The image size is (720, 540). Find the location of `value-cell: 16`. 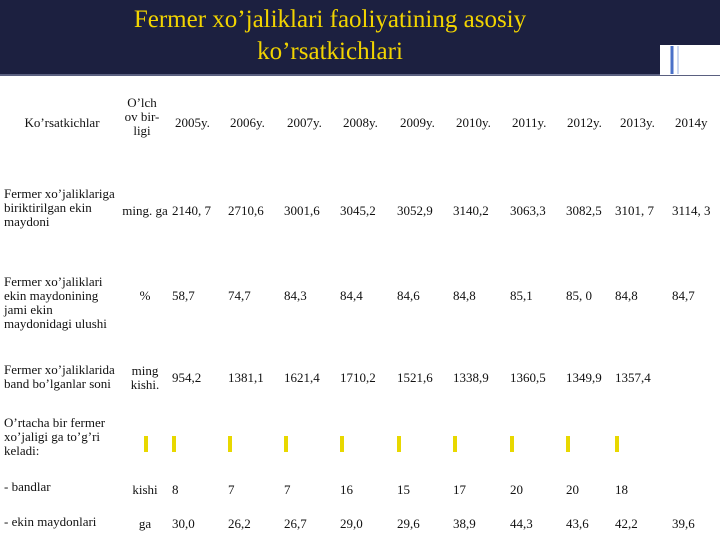

value-cell: 16 is located at coordinates (346, 489).